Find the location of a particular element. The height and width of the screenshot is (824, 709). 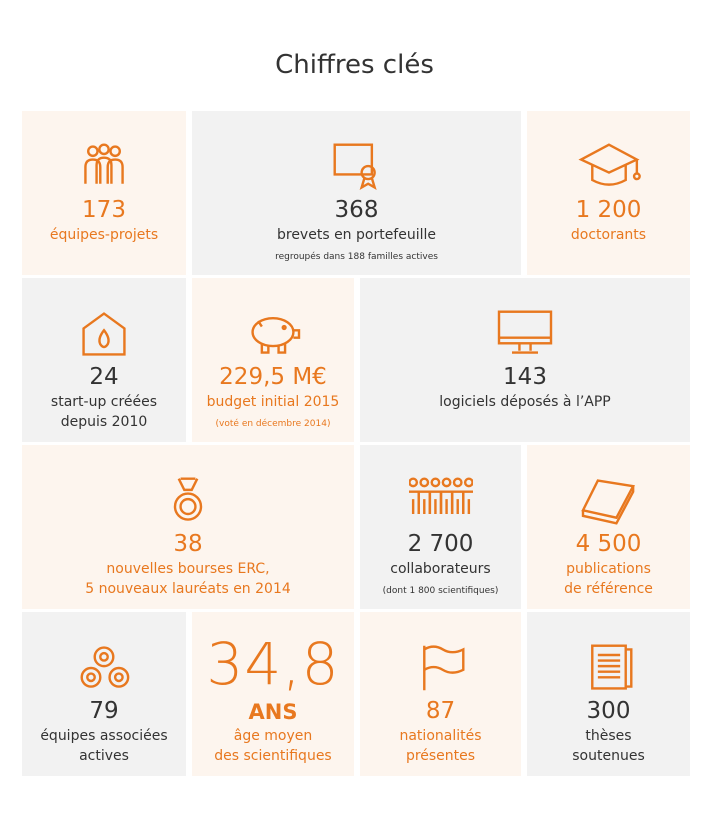

stat-value: 87 is located at coordinates (440, 711).